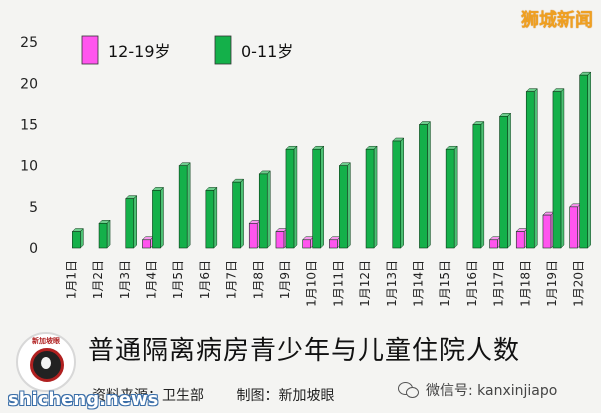 The height and width of the screenshot is (413, 601). Describe the element at coordinates (579, 283) in the screenshot. I see `x-tick-label: 1月20日` at that location.